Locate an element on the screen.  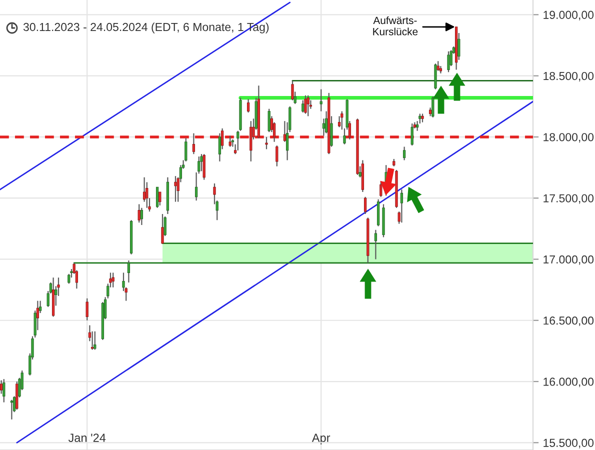
y-tick-label: 17.500,00 is located at coordinates (569, 199).